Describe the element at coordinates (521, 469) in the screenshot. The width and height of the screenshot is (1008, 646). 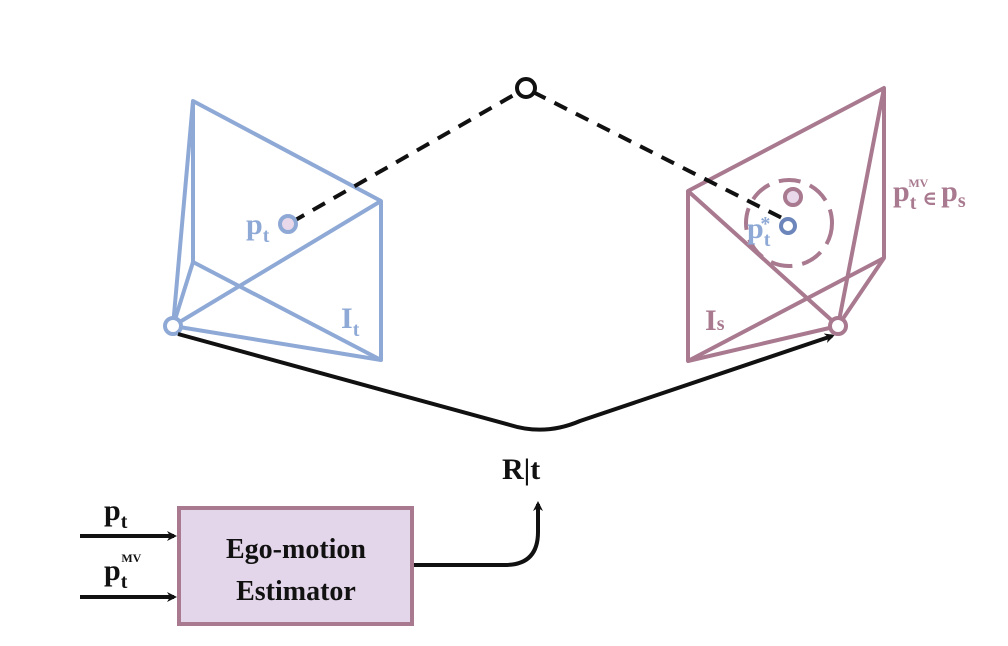
I see `pose-label: R|t` at that location.